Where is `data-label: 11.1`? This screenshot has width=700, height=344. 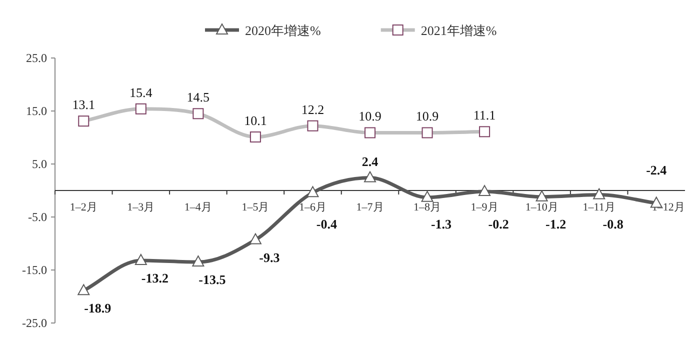
data-label: 11.1 is located at coordinates (484, 115).